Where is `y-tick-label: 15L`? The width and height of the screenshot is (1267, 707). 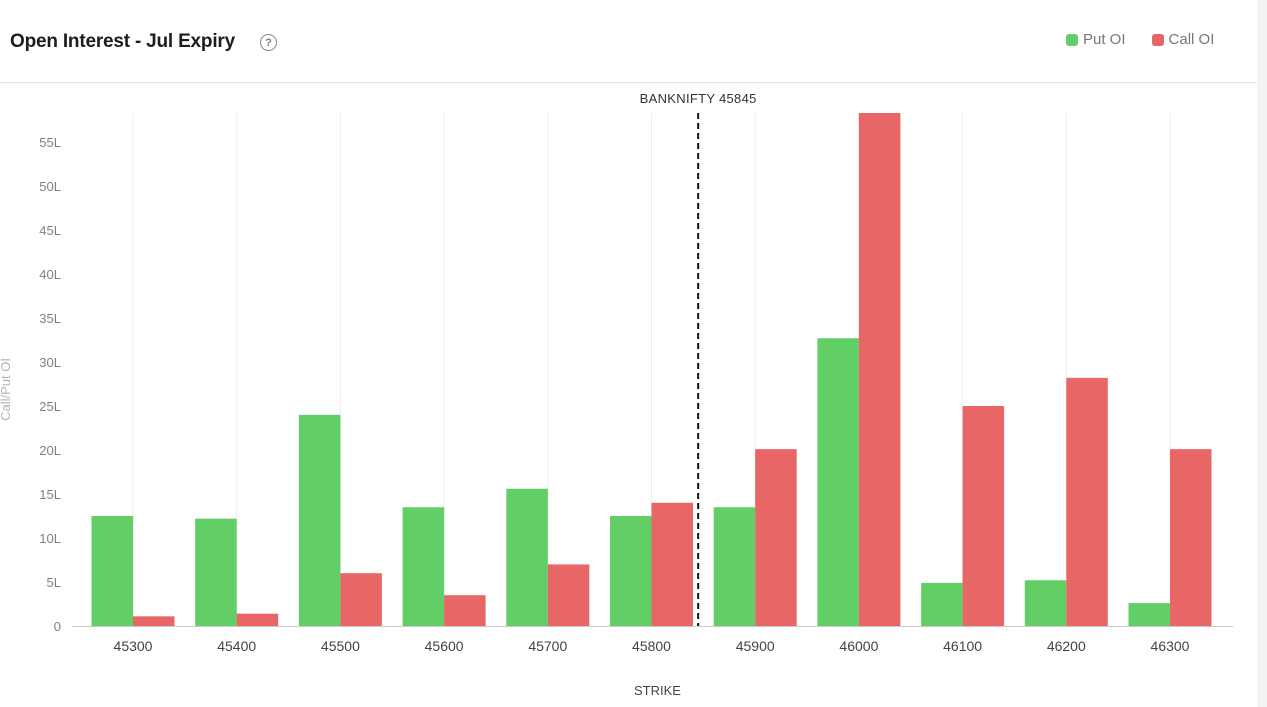 y-tick-label: 15L is located at coordinates (50, 494).